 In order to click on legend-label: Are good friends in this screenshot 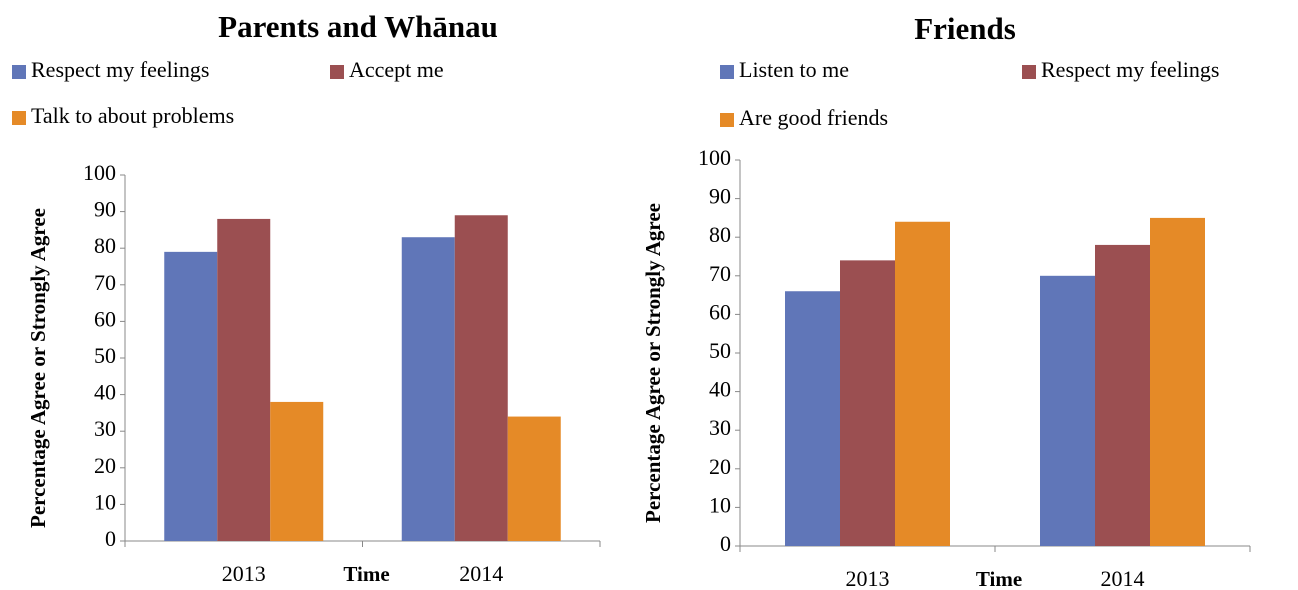, I will do `click(813, 117)`.